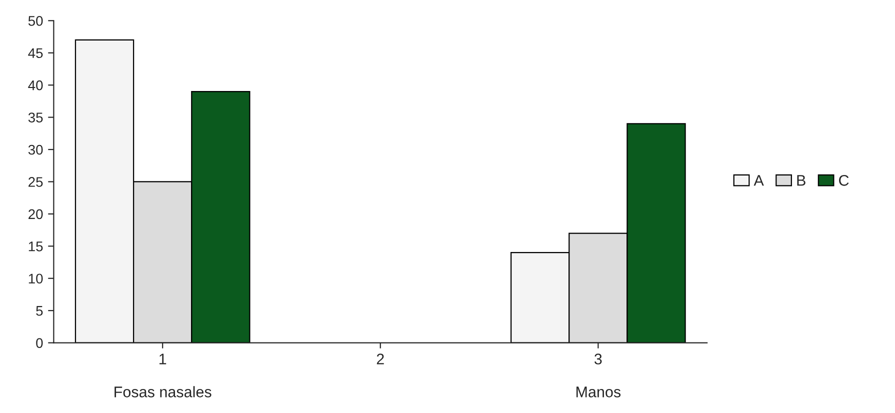 This screenshot has width=895, height=413. What do you see at coordinates (35, 214) in the screenshot?
I see `y-tick-label: 20` at bounding box center [35, 214].